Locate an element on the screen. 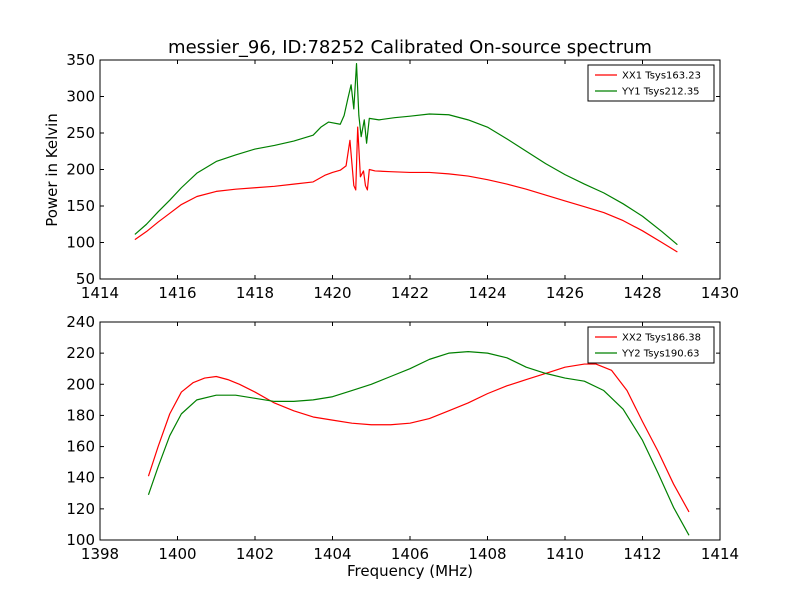 The width and height of the screenshot is (800, 600). bottom-x-tick-label: 1398 is located at coordinates (100, 554).